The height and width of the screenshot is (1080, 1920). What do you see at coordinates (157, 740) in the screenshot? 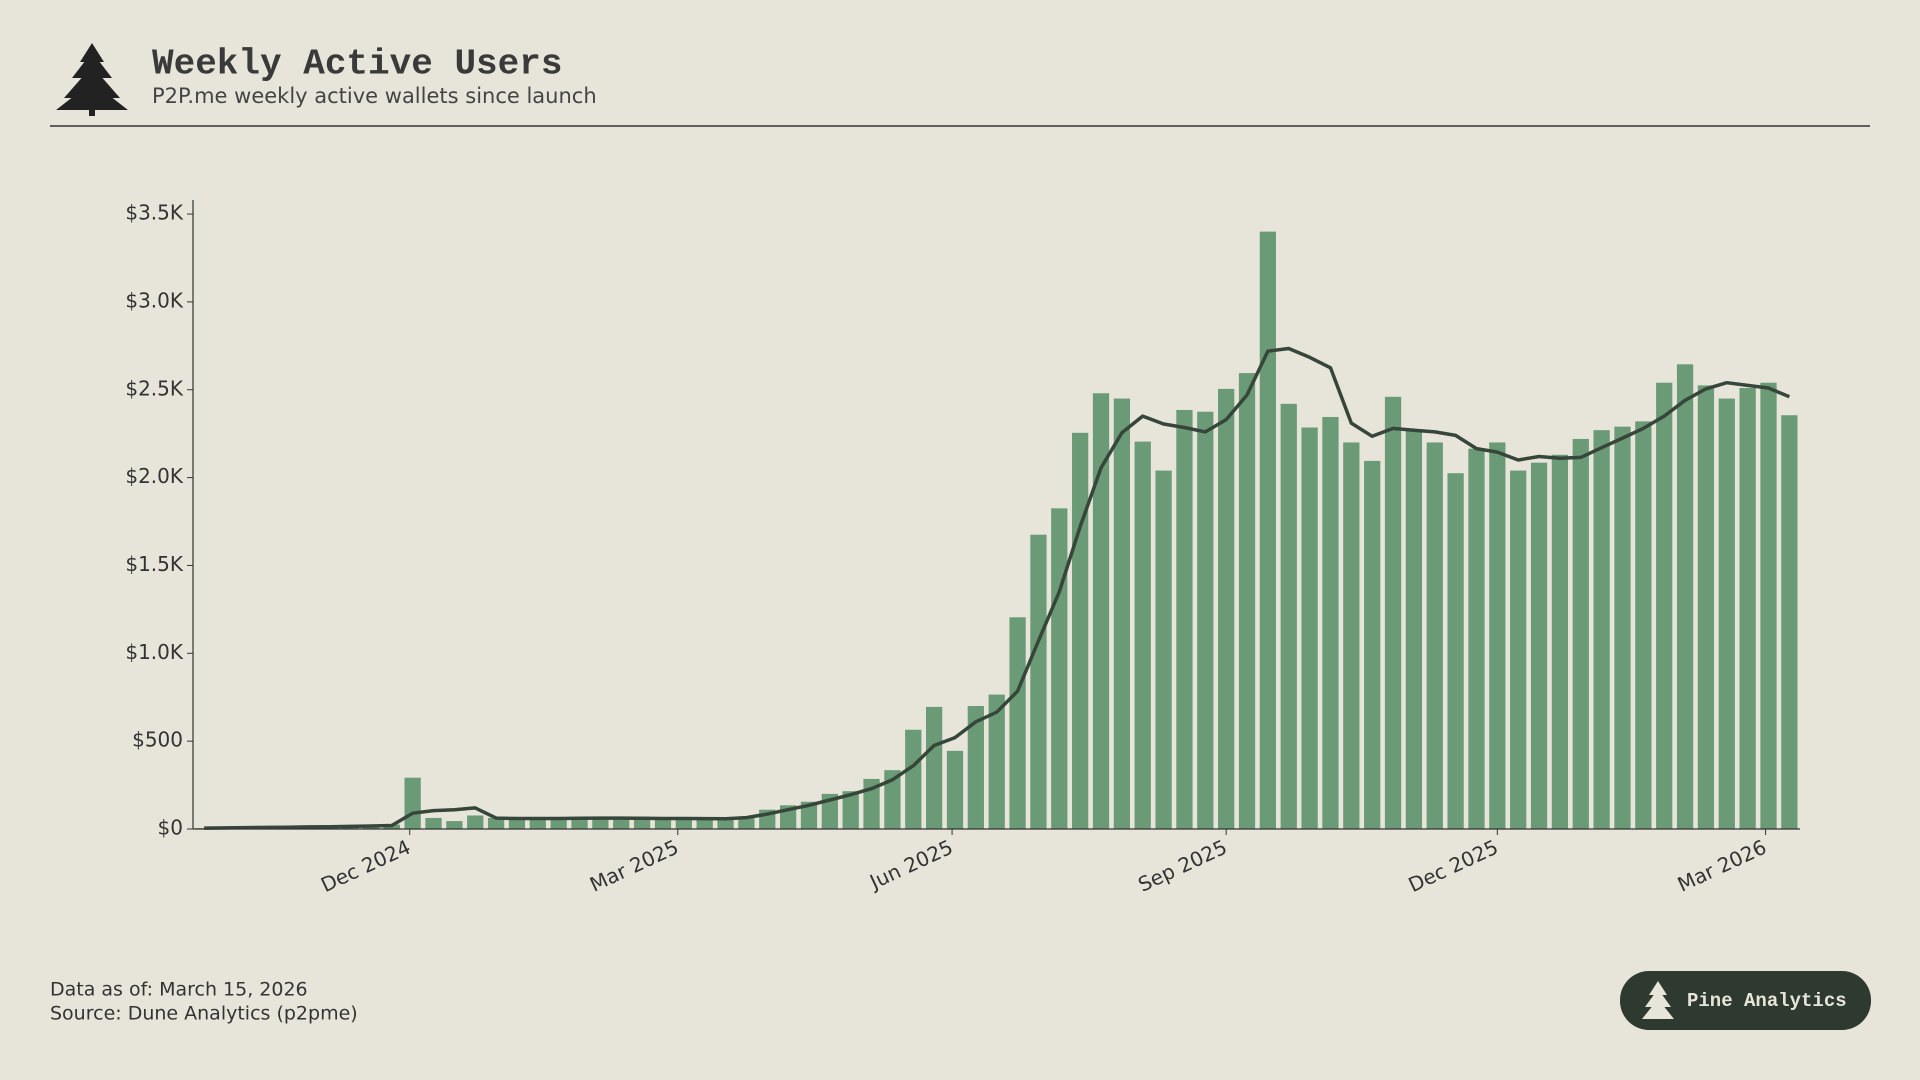
I see `y-tick-label: $500` at bounding box center [157, 740].